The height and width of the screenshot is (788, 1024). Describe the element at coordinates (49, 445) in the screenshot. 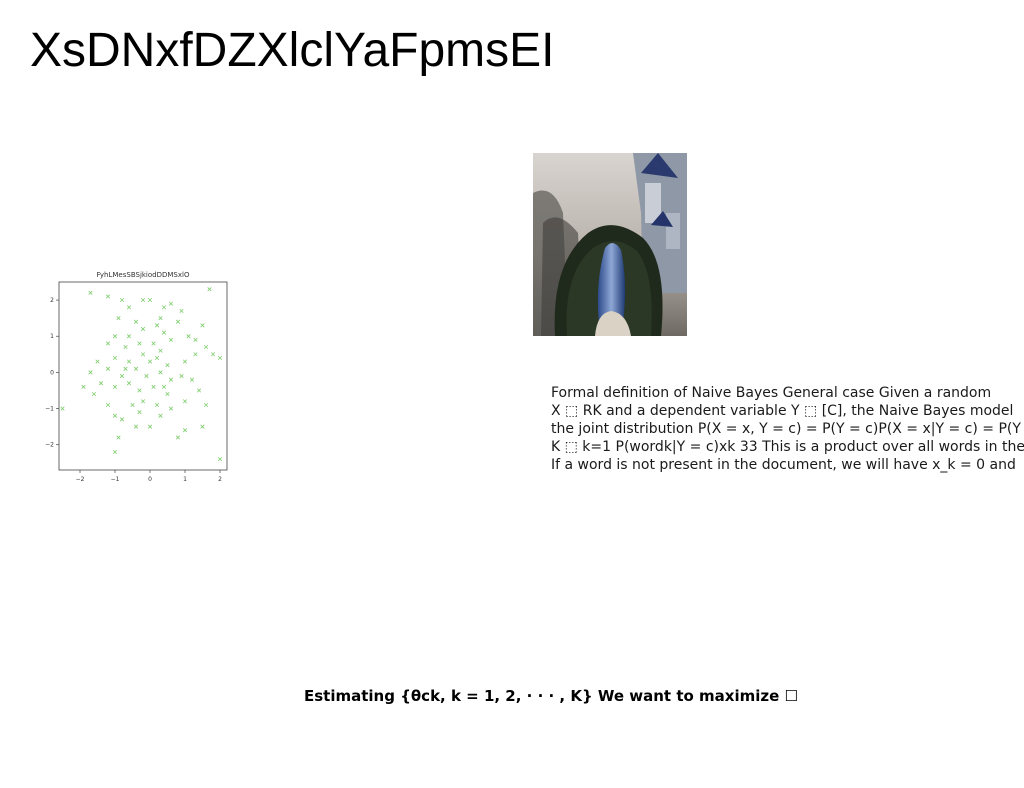

I see `y-tick-label: −2` at that location.